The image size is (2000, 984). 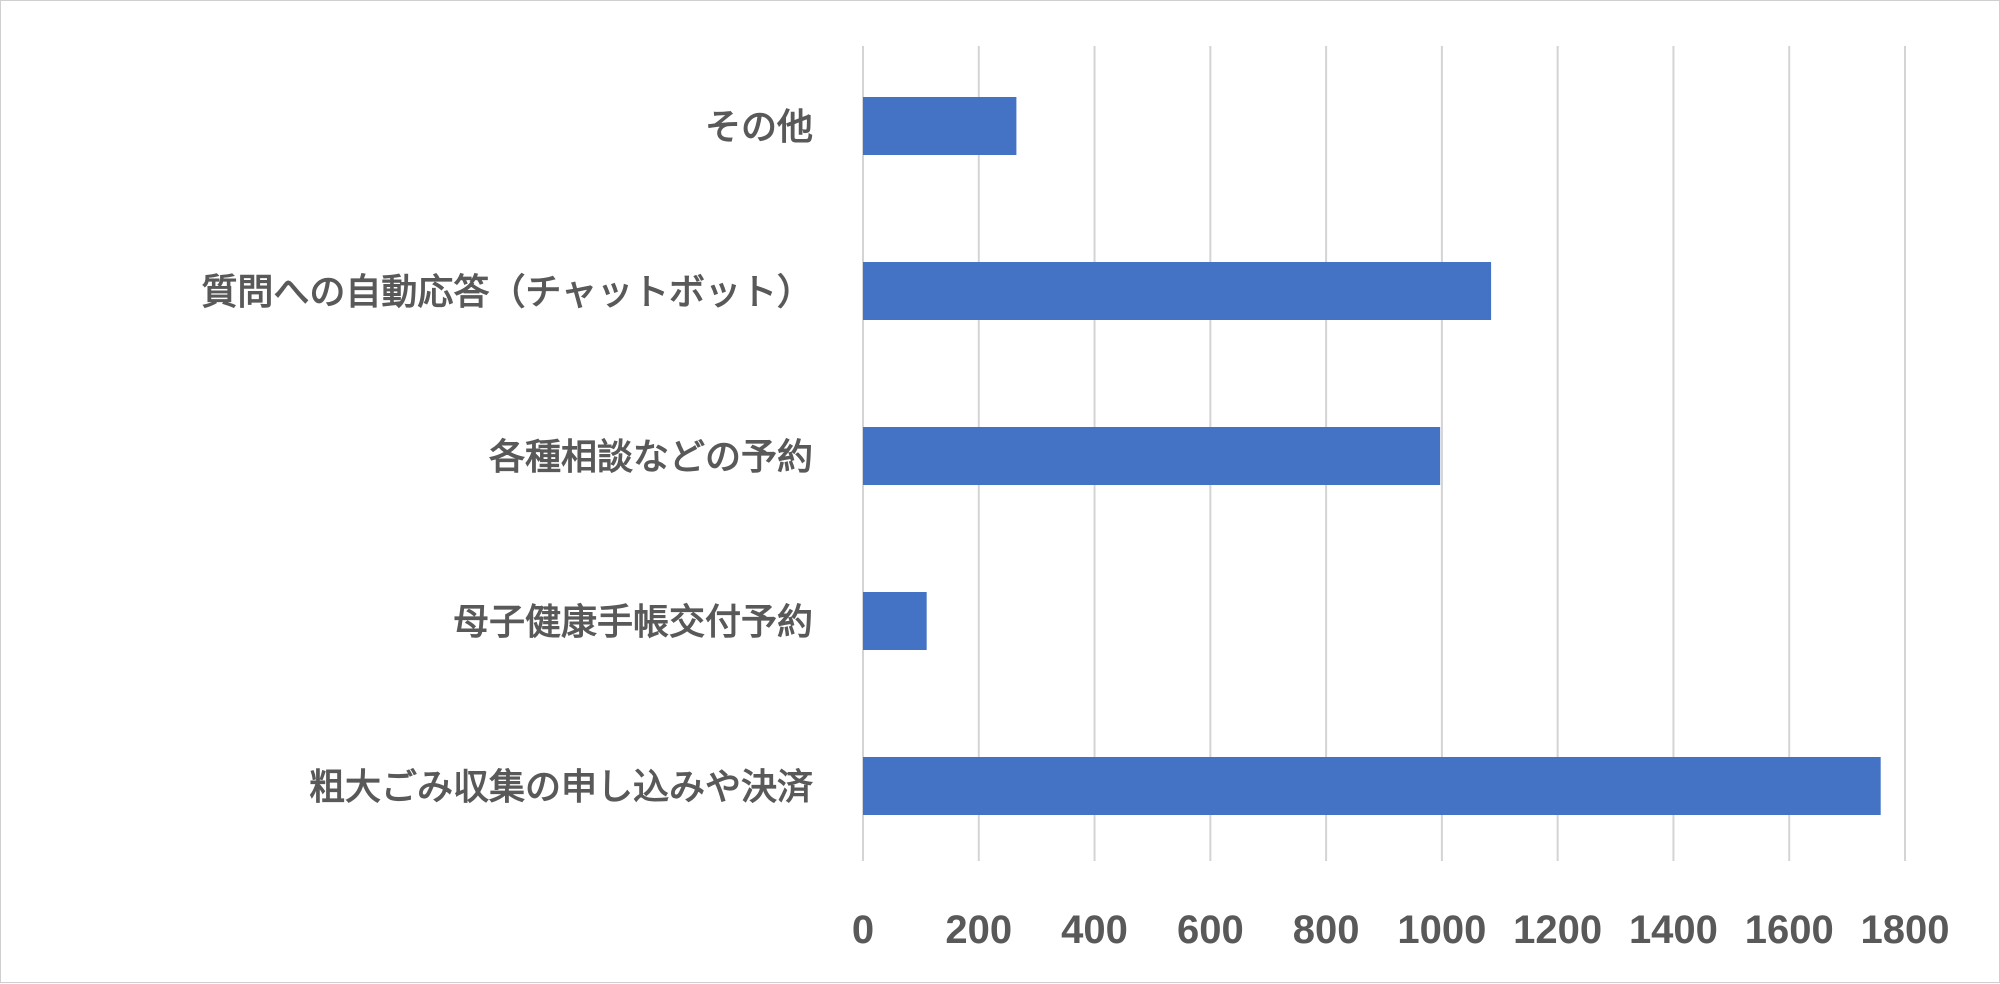 What do you see at coordinates (1326, 930) in the screenshot?
I see `x-tick-label: 800` at bounding box center [1326, 930].